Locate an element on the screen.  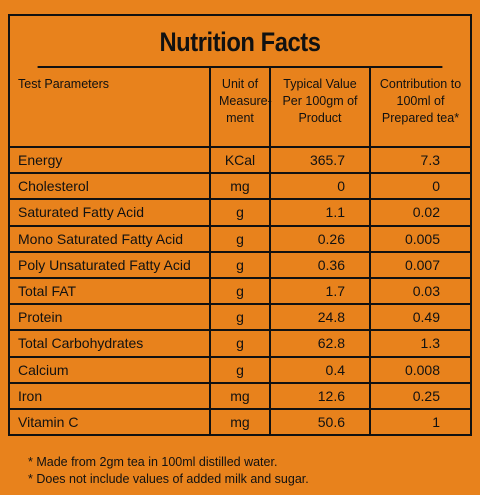
table-row: Mono Saturated Fatty Acid g 0.26 0.005 is located at coordinates (240, 238).